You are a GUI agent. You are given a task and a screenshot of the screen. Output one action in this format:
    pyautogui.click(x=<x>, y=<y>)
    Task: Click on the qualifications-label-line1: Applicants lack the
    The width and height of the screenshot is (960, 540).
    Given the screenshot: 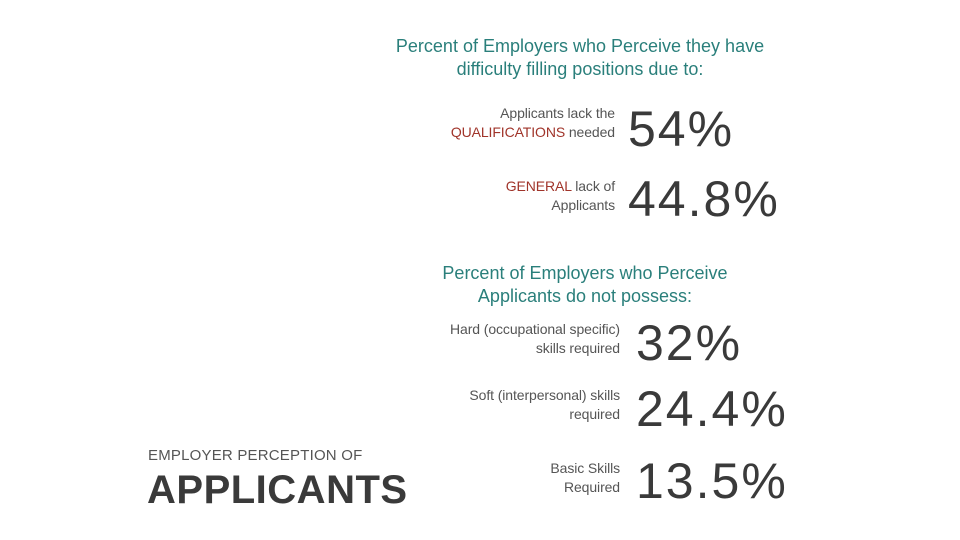 What is the action you would take?
    pyautogui.click(x=557, y=113)
    